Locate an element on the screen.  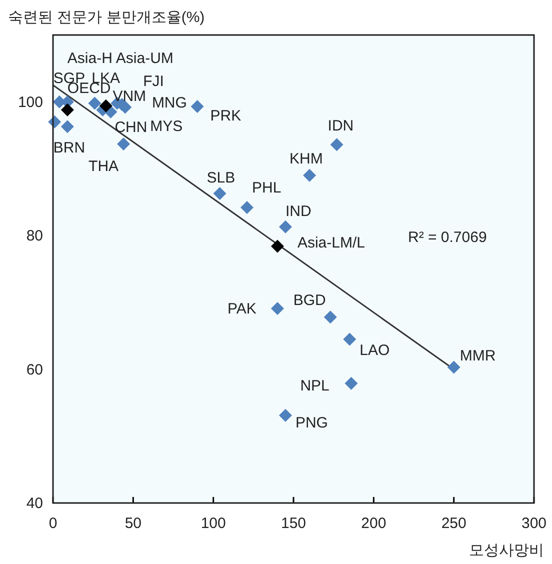
x-tick-label: 200 is located at coordinates (373, 523).